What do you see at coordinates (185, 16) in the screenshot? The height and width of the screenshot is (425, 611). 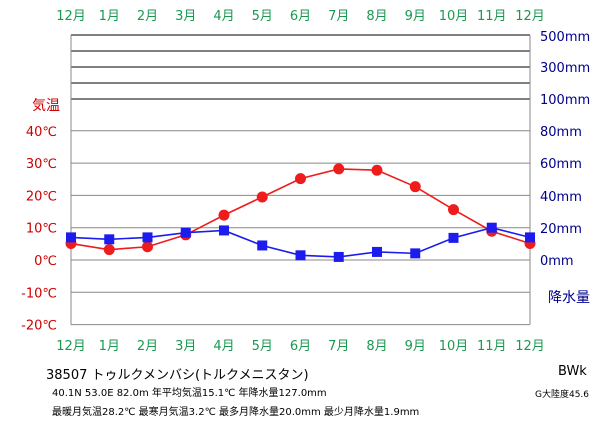 I see `month-label-top: 3月` at bounding box center [185, 16].